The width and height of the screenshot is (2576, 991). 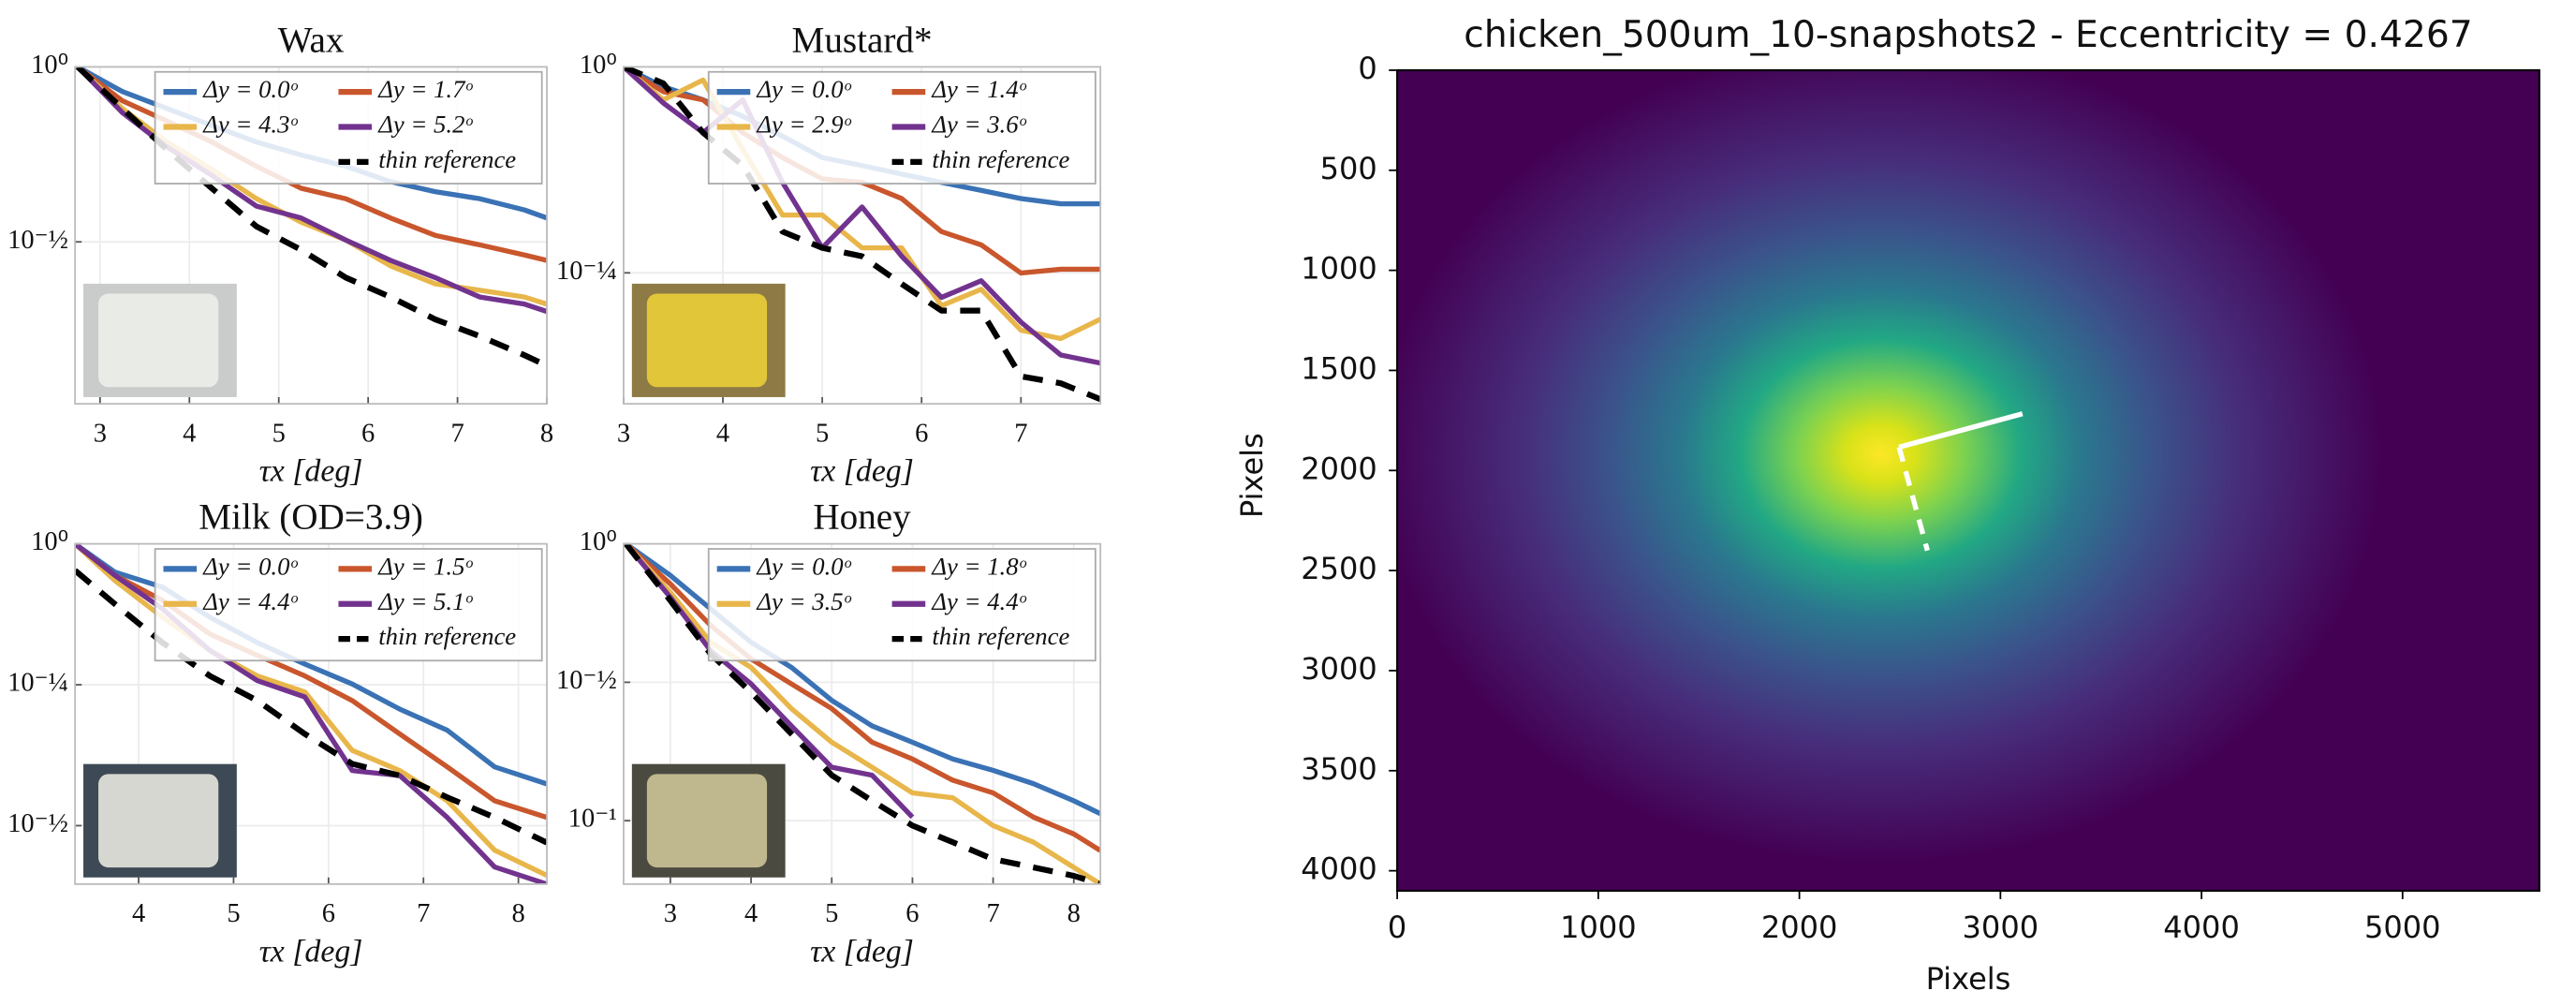 I want to click on y-tick-label: 10⁻¹, so click(x=592, y=819).